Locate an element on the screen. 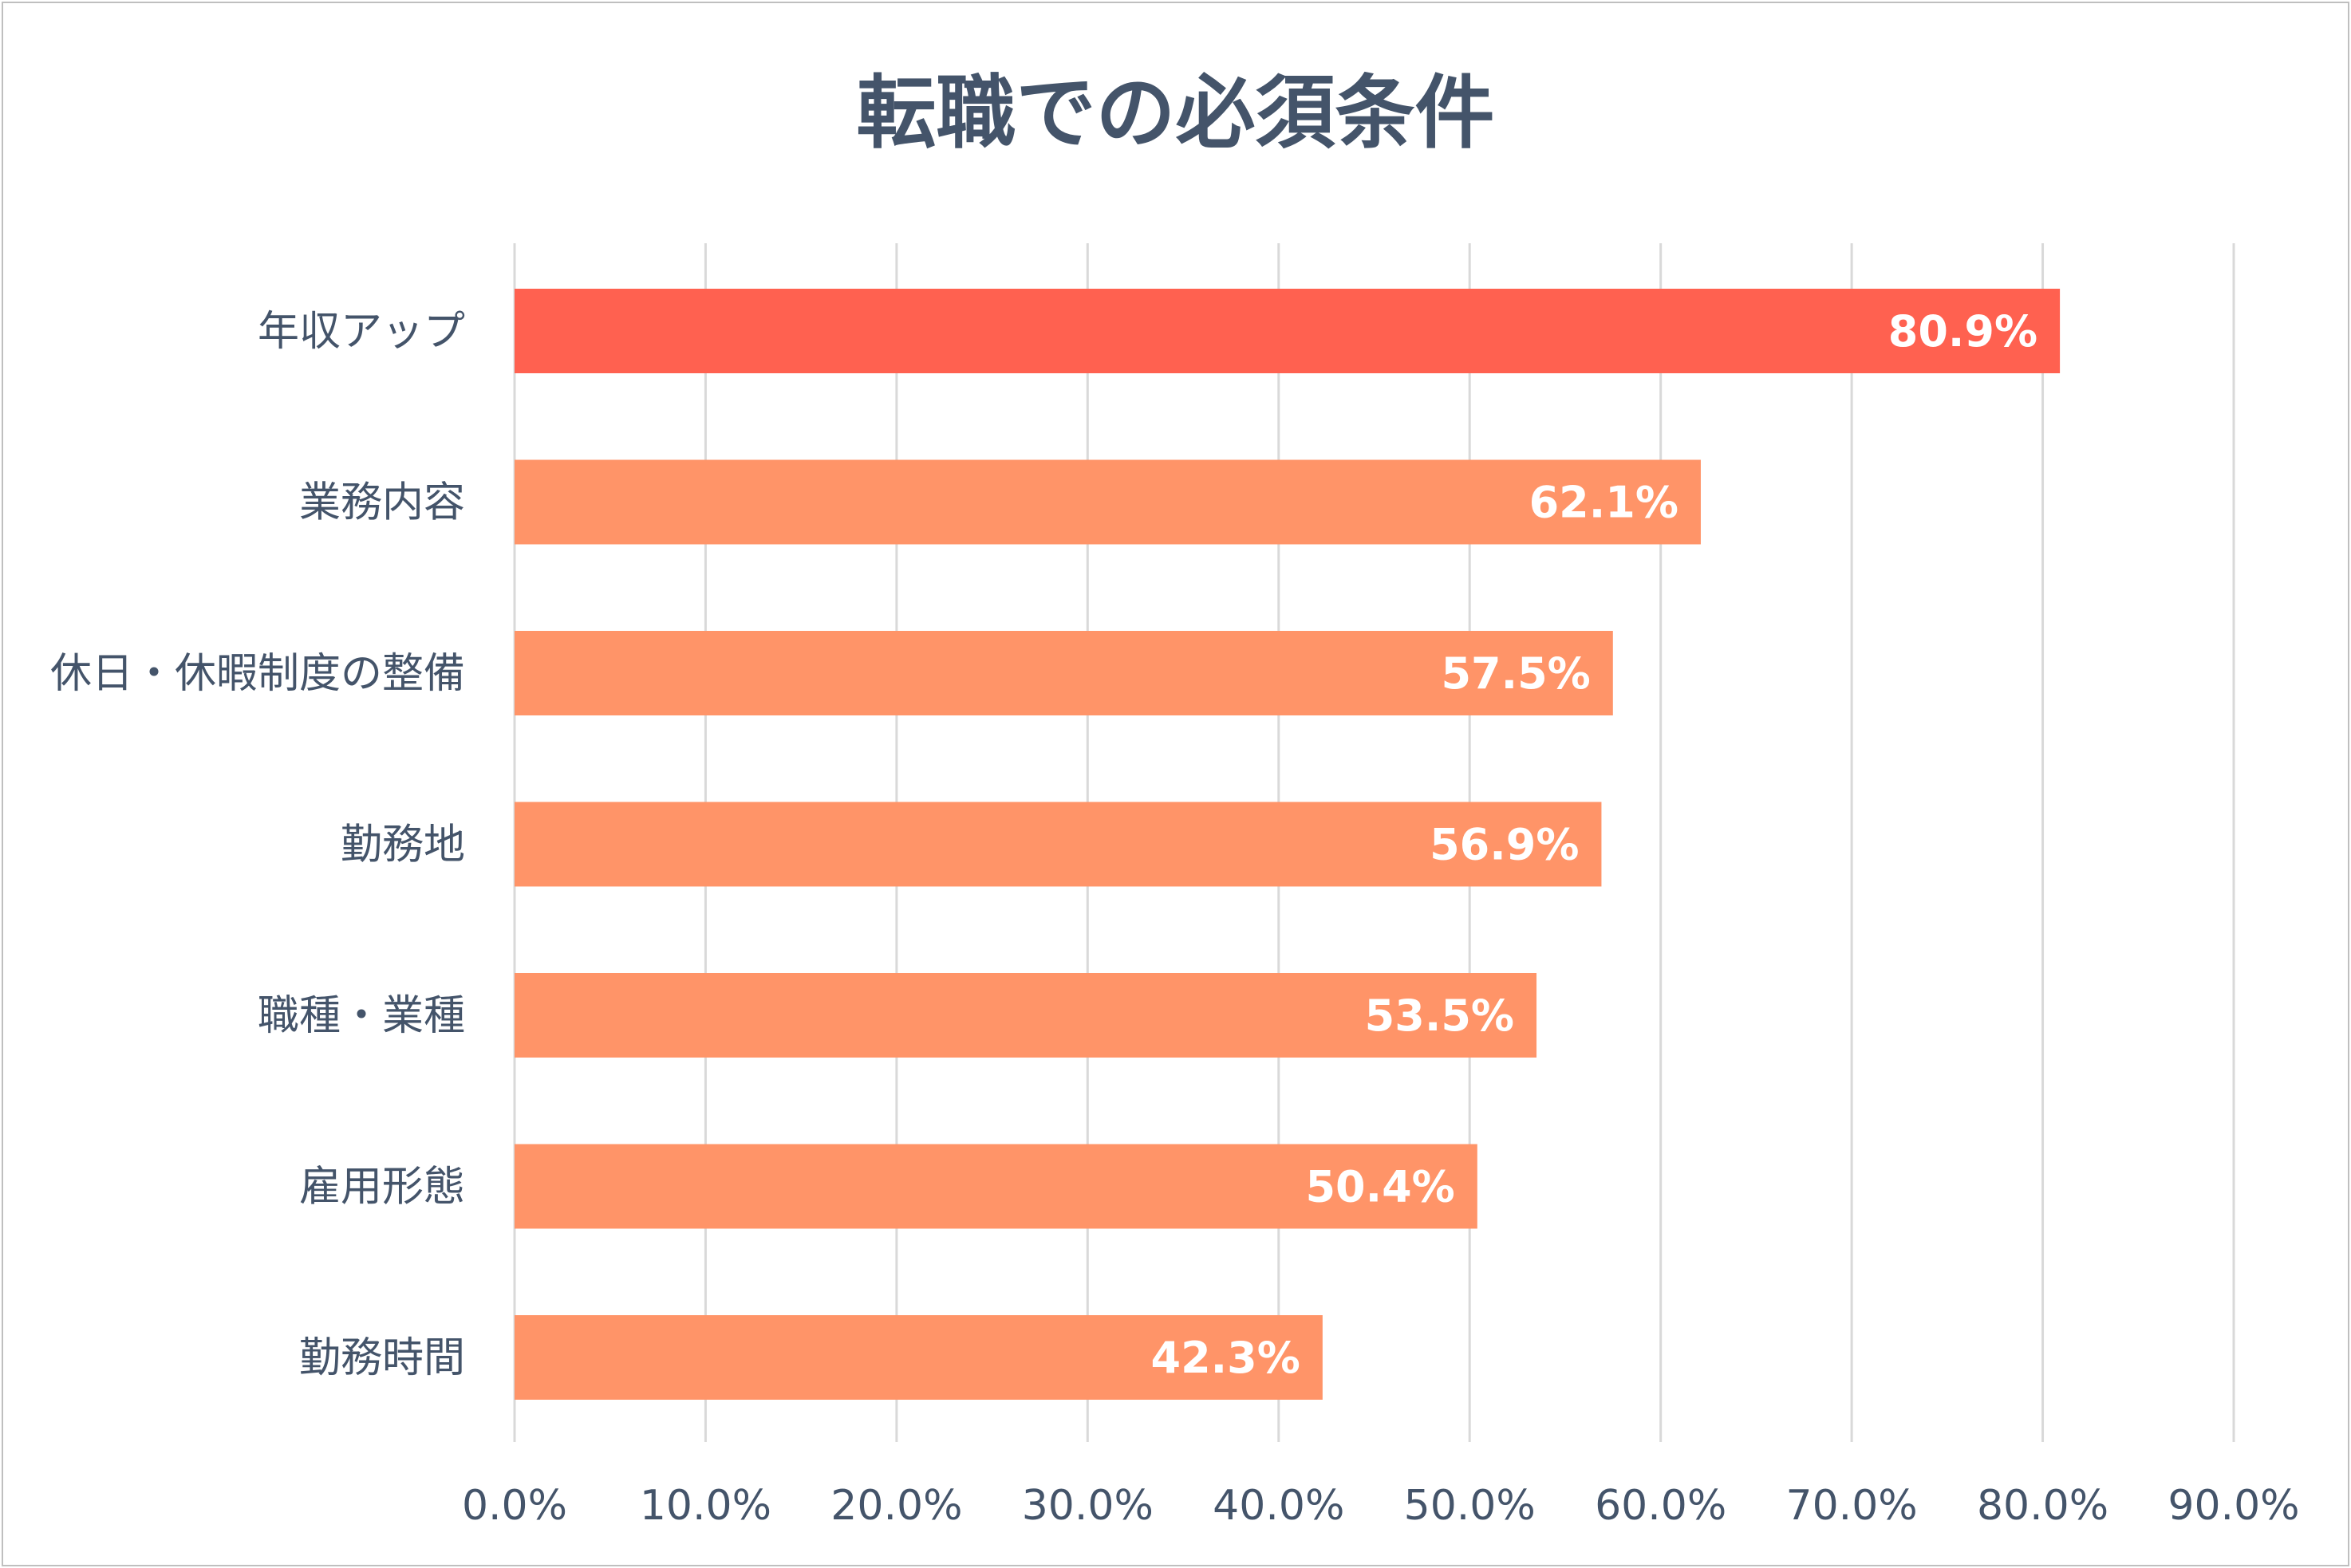 Image resolution: width=2351 pixels, height=1568 pixels. x-tick-label: 90.0% is located at coordinates (2233, 1506).